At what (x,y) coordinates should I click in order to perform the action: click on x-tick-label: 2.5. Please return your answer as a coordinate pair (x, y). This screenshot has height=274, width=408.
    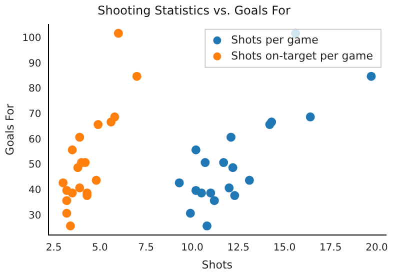
    Looking at the image, I should click on (54, 248).